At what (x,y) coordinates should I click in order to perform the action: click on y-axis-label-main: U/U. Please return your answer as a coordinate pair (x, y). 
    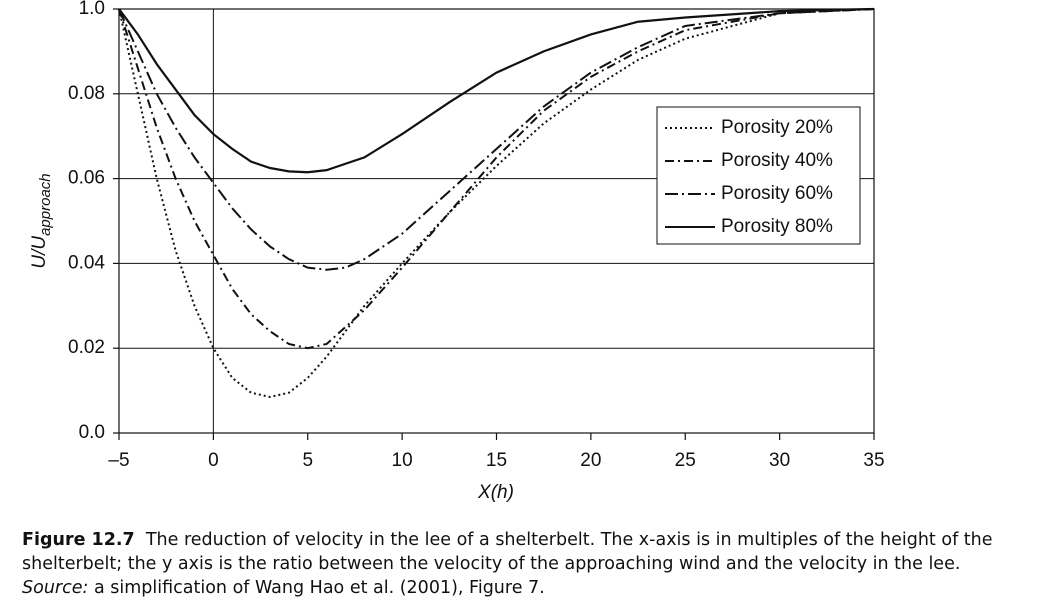
    Looking at the image, I should click on (39, 252).